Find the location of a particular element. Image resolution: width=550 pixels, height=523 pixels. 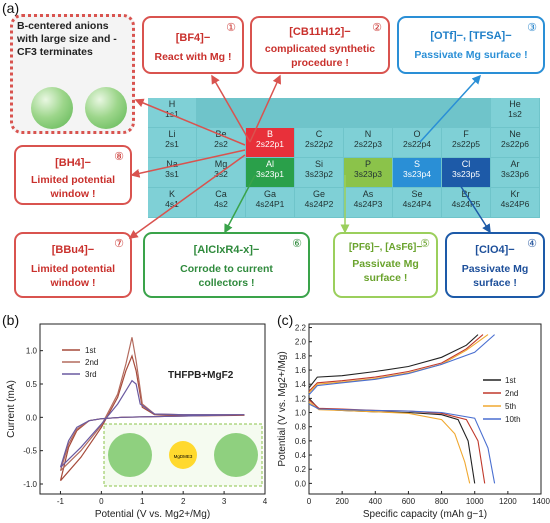

y-tick-label: 1.8 is located at coordinates (301, 356).